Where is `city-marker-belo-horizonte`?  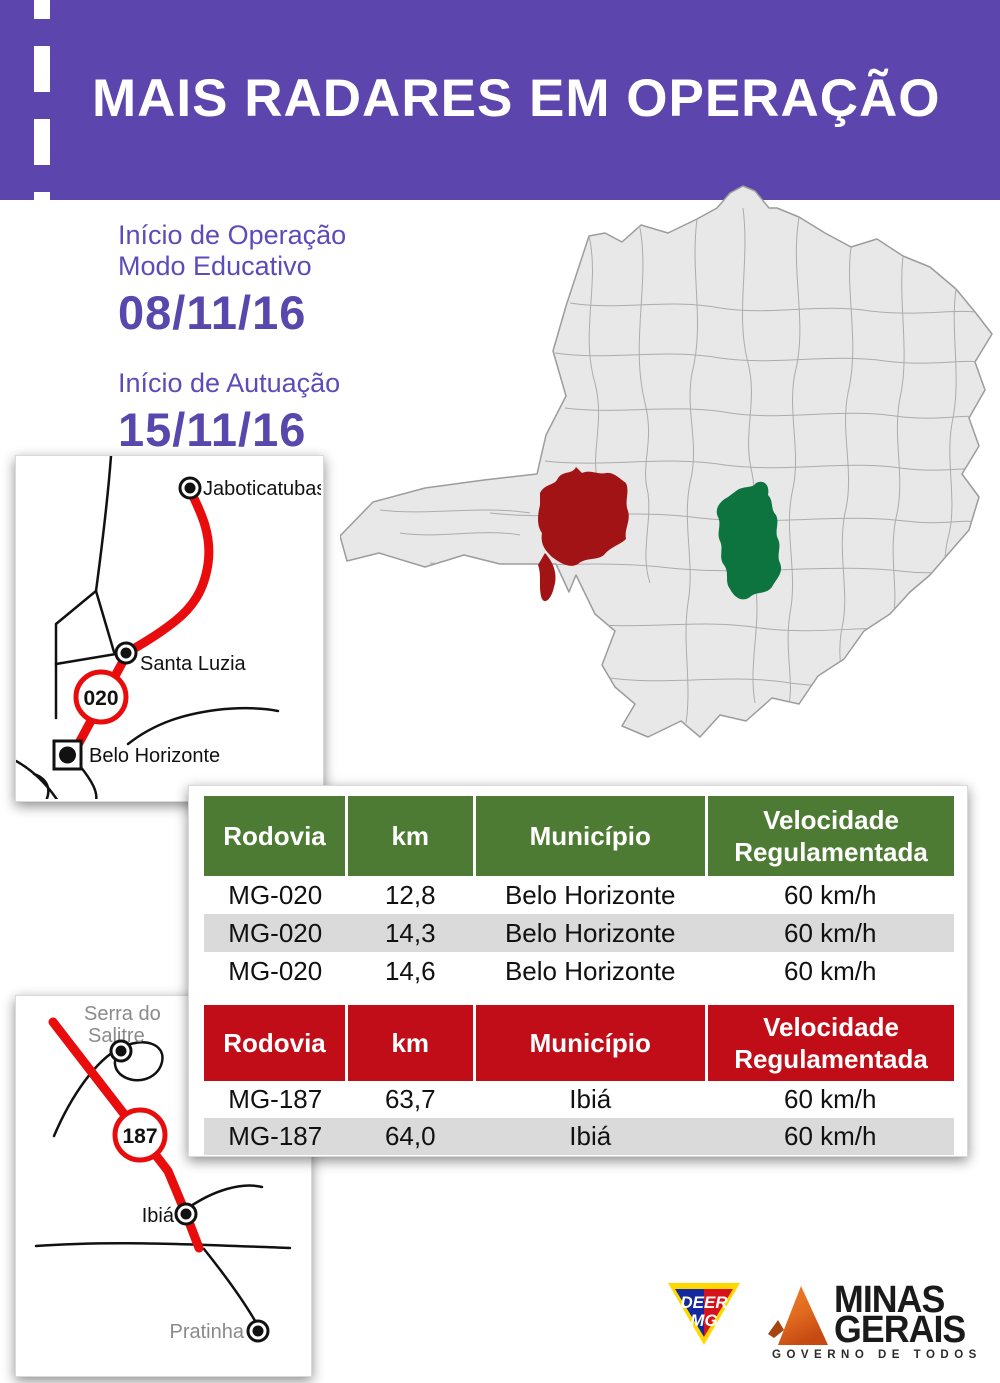 city-marker-belo-horizonte is located at coordinates (67, 755).